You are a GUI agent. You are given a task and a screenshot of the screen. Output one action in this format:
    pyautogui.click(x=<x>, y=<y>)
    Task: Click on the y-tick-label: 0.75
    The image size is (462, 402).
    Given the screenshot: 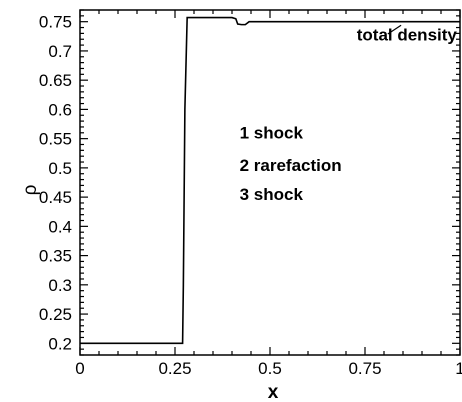 What is the action you would take?
    pyautogui.click(x=55, y=22)
    